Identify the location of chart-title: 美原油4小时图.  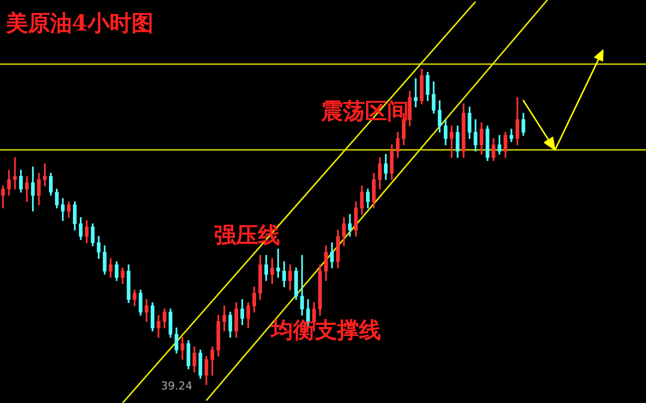
(79, 23).